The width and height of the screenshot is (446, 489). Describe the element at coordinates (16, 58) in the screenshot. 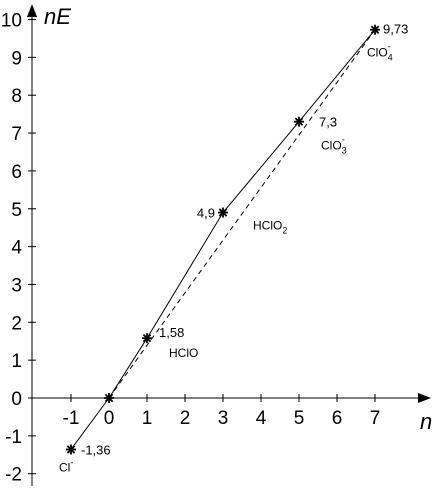

I see `y-tick-label: 9` at that location.